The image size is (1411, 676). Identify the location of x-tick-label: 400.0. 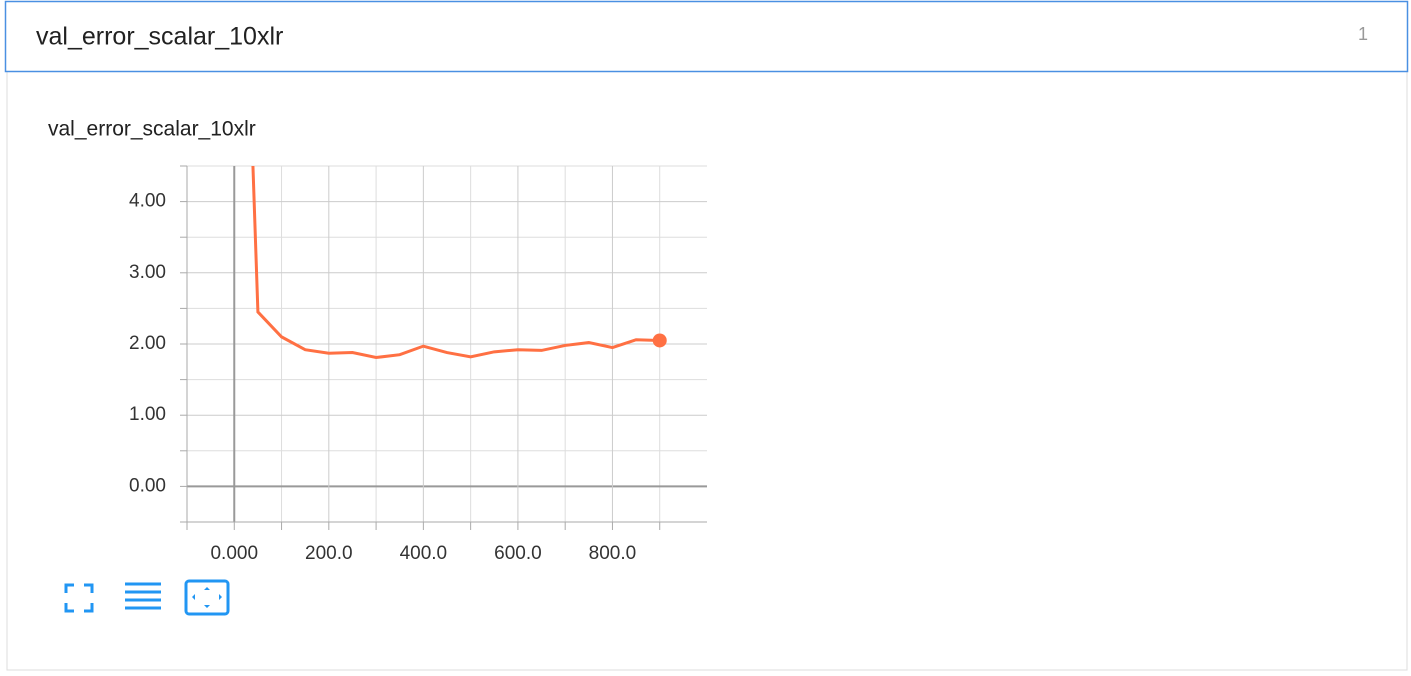
(424, 553).